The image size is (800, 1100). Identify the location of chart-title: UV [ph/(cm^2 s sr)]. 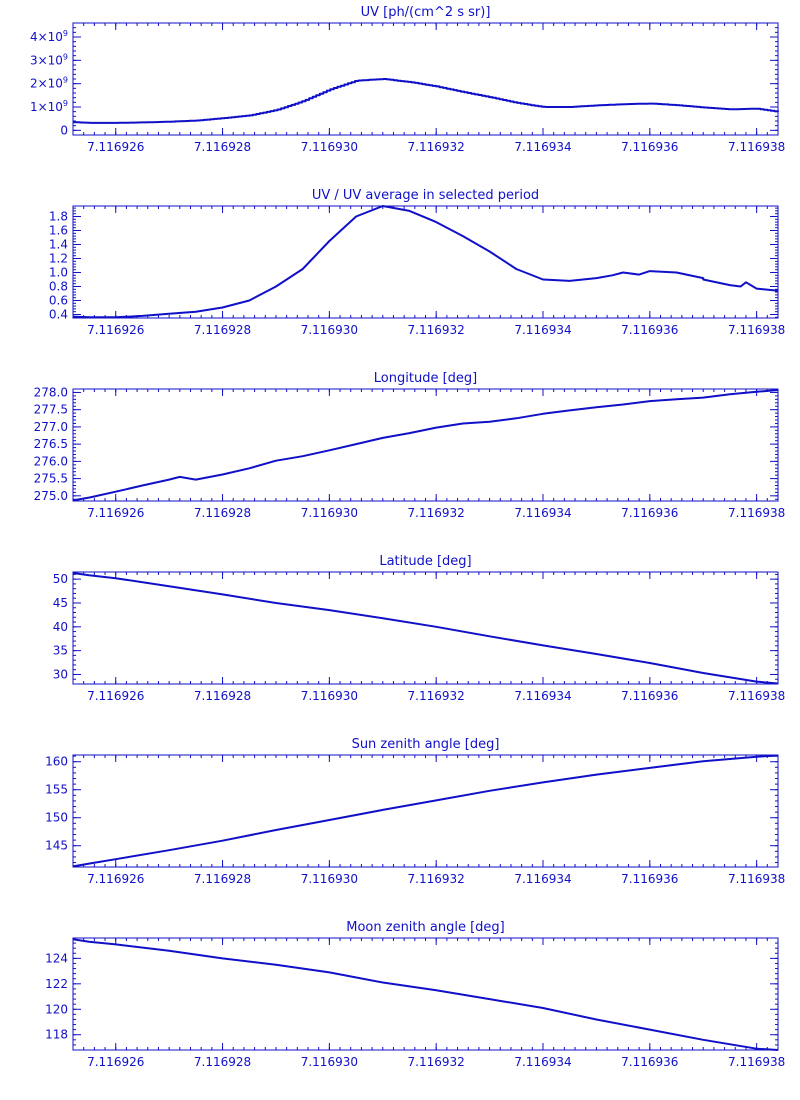
(426, 12).